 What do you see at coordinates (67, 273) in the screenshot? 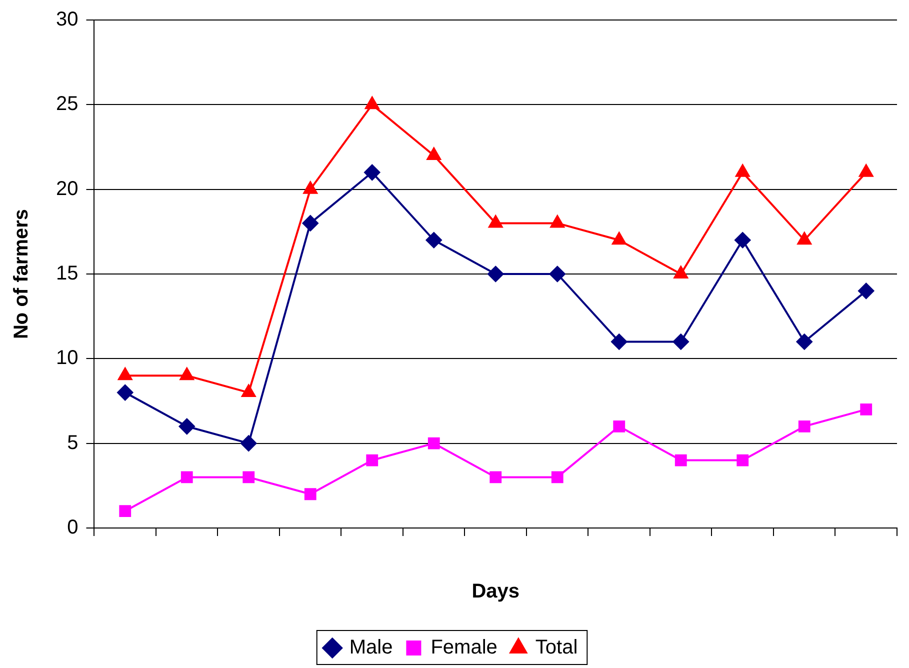
I see `y-tick-label: 15` at bounding box center [67, 273].